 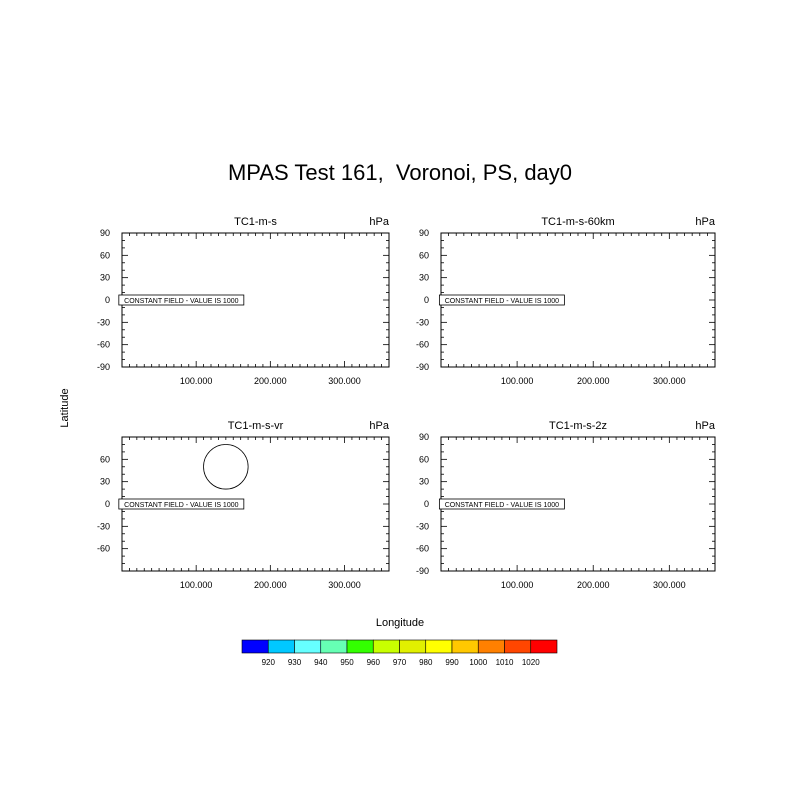 I want to click on colorbar-label: 1000, so click(x=478, y=662).